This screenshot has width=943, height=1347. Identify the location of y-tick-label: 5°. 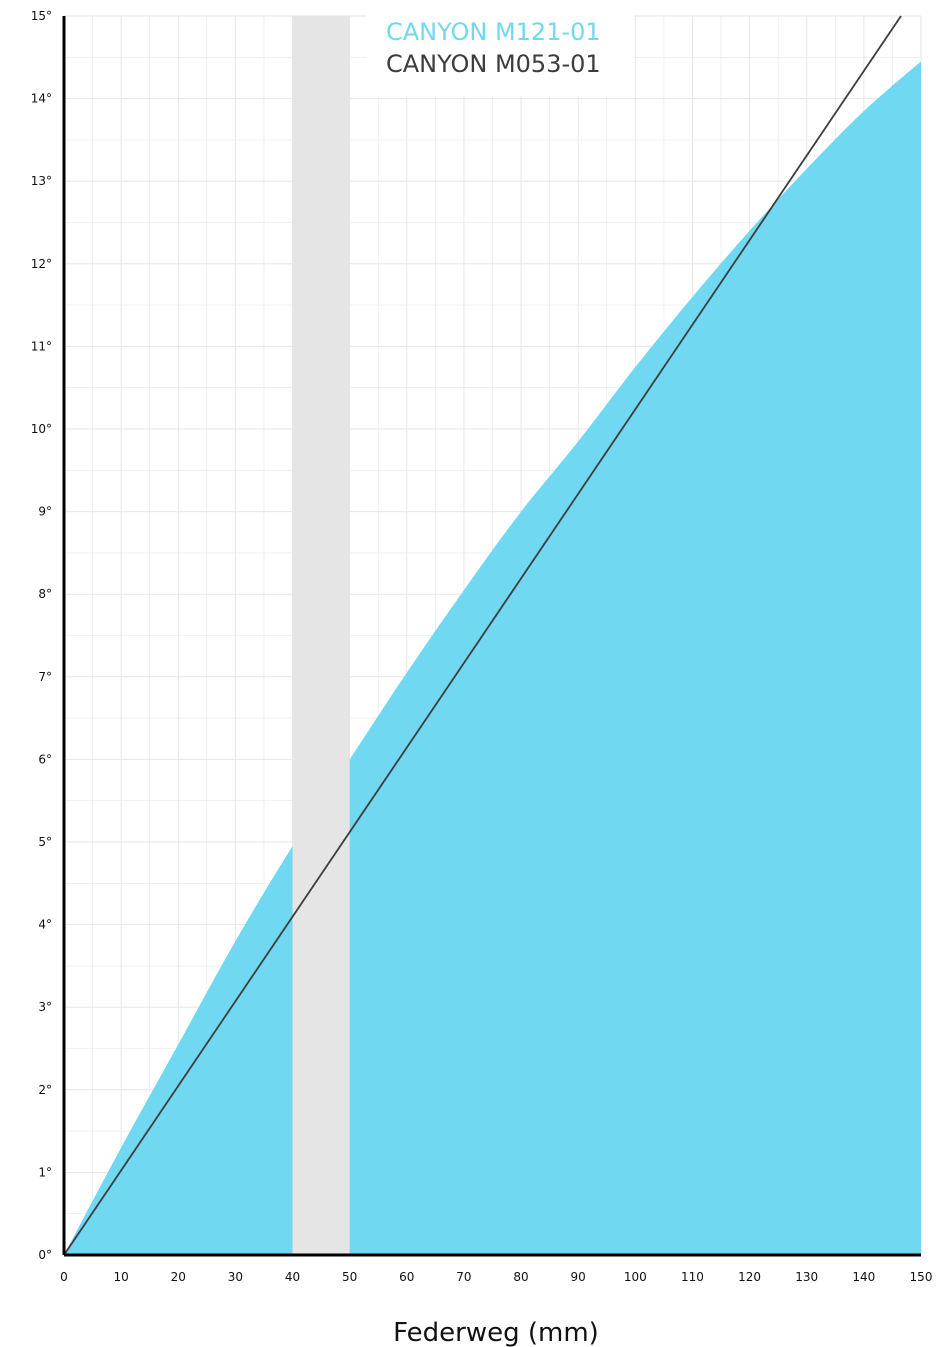
(45, 842).